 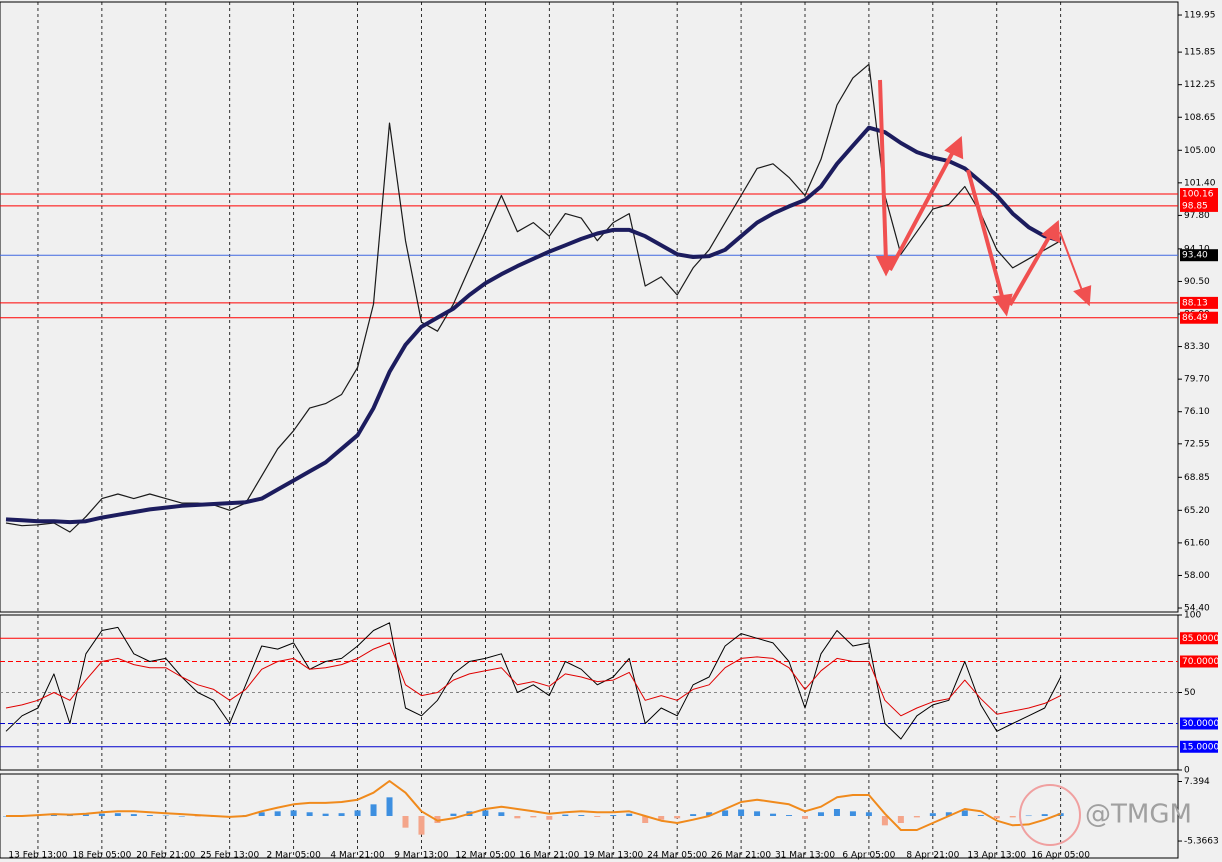 I want to click on y-tick-label: 97.80, so click(x=1197, y=216).